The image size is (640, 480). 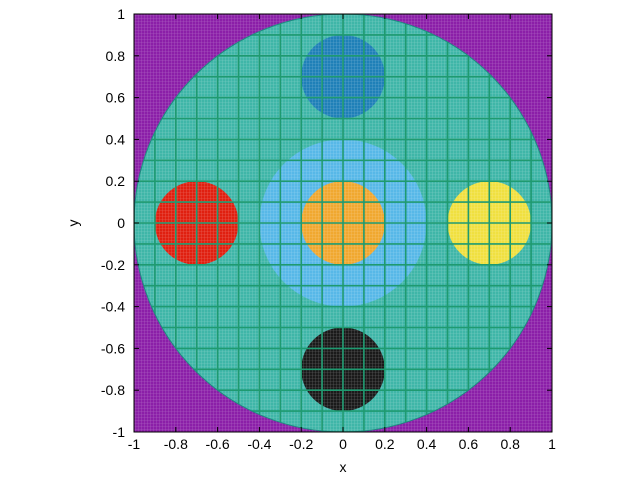 What do you see at coordinates (385, 444) in the screenshot?
I see `x-tick-label: 0.2` at bounding box center [385, 444].